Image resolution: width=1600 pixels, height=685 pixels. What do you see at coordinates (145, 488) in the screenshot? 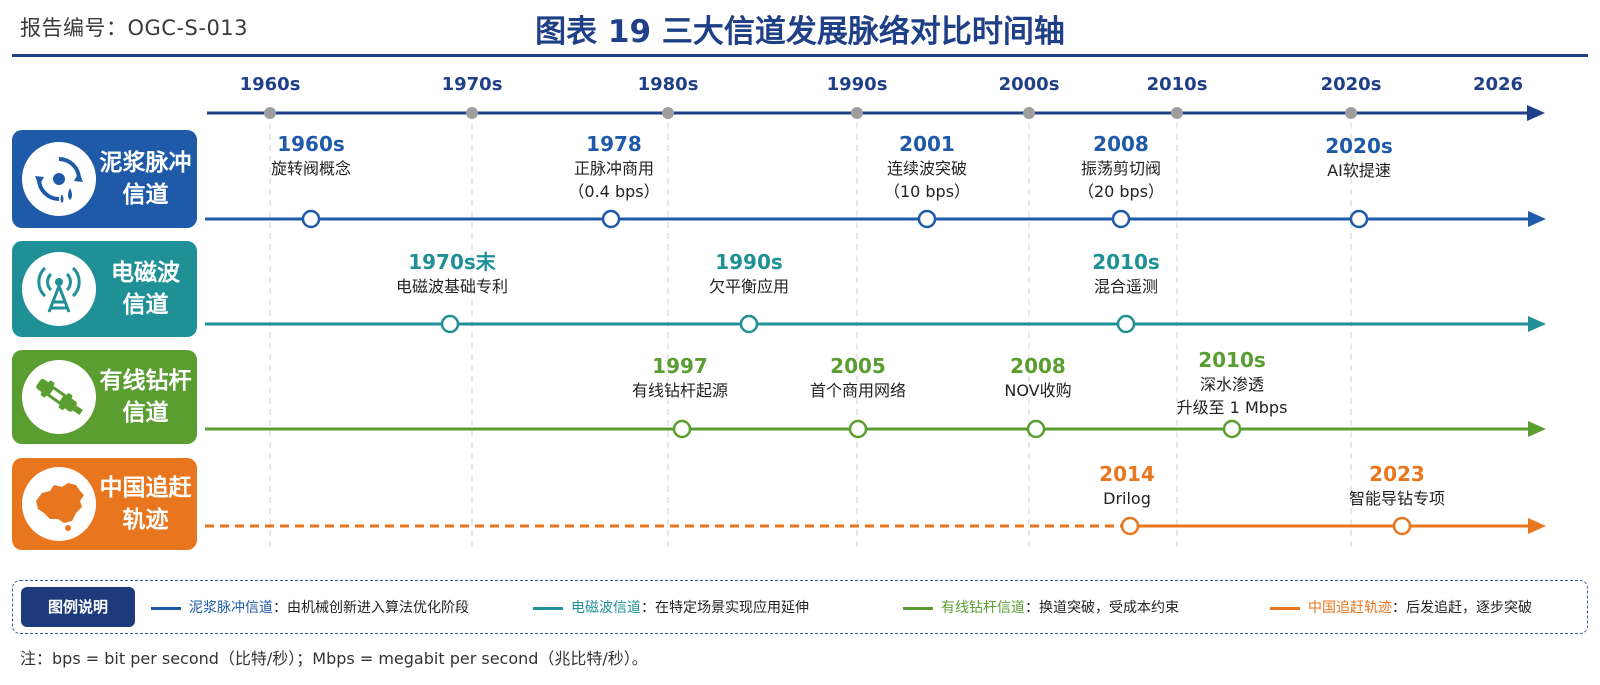
I see `row-label-line1: 中国追赶` at bounding box center [145, 488].